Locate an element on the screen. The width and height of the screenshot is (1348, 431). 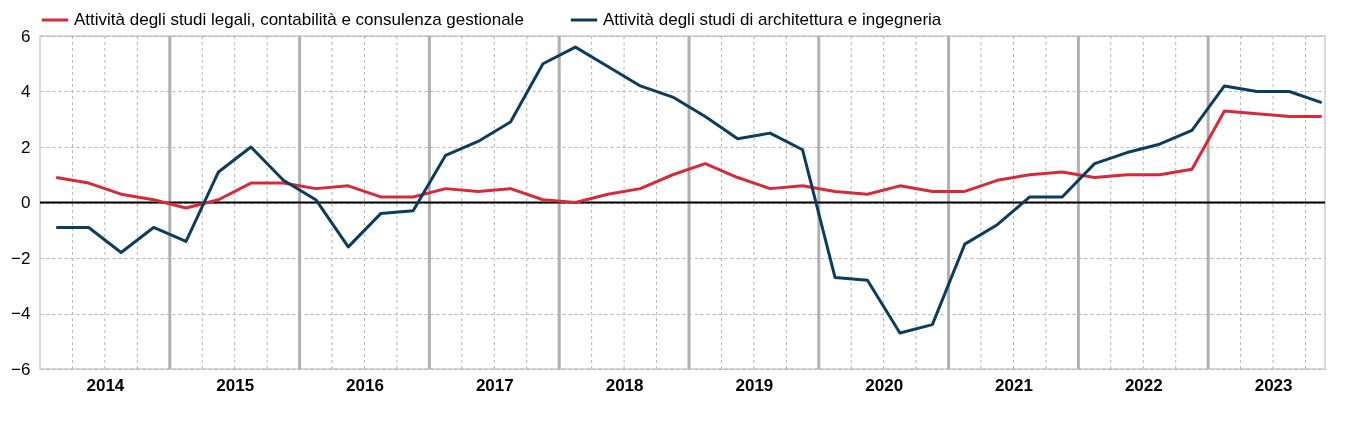
x-tick-label: 2020 is located at coordinates (884, 385).